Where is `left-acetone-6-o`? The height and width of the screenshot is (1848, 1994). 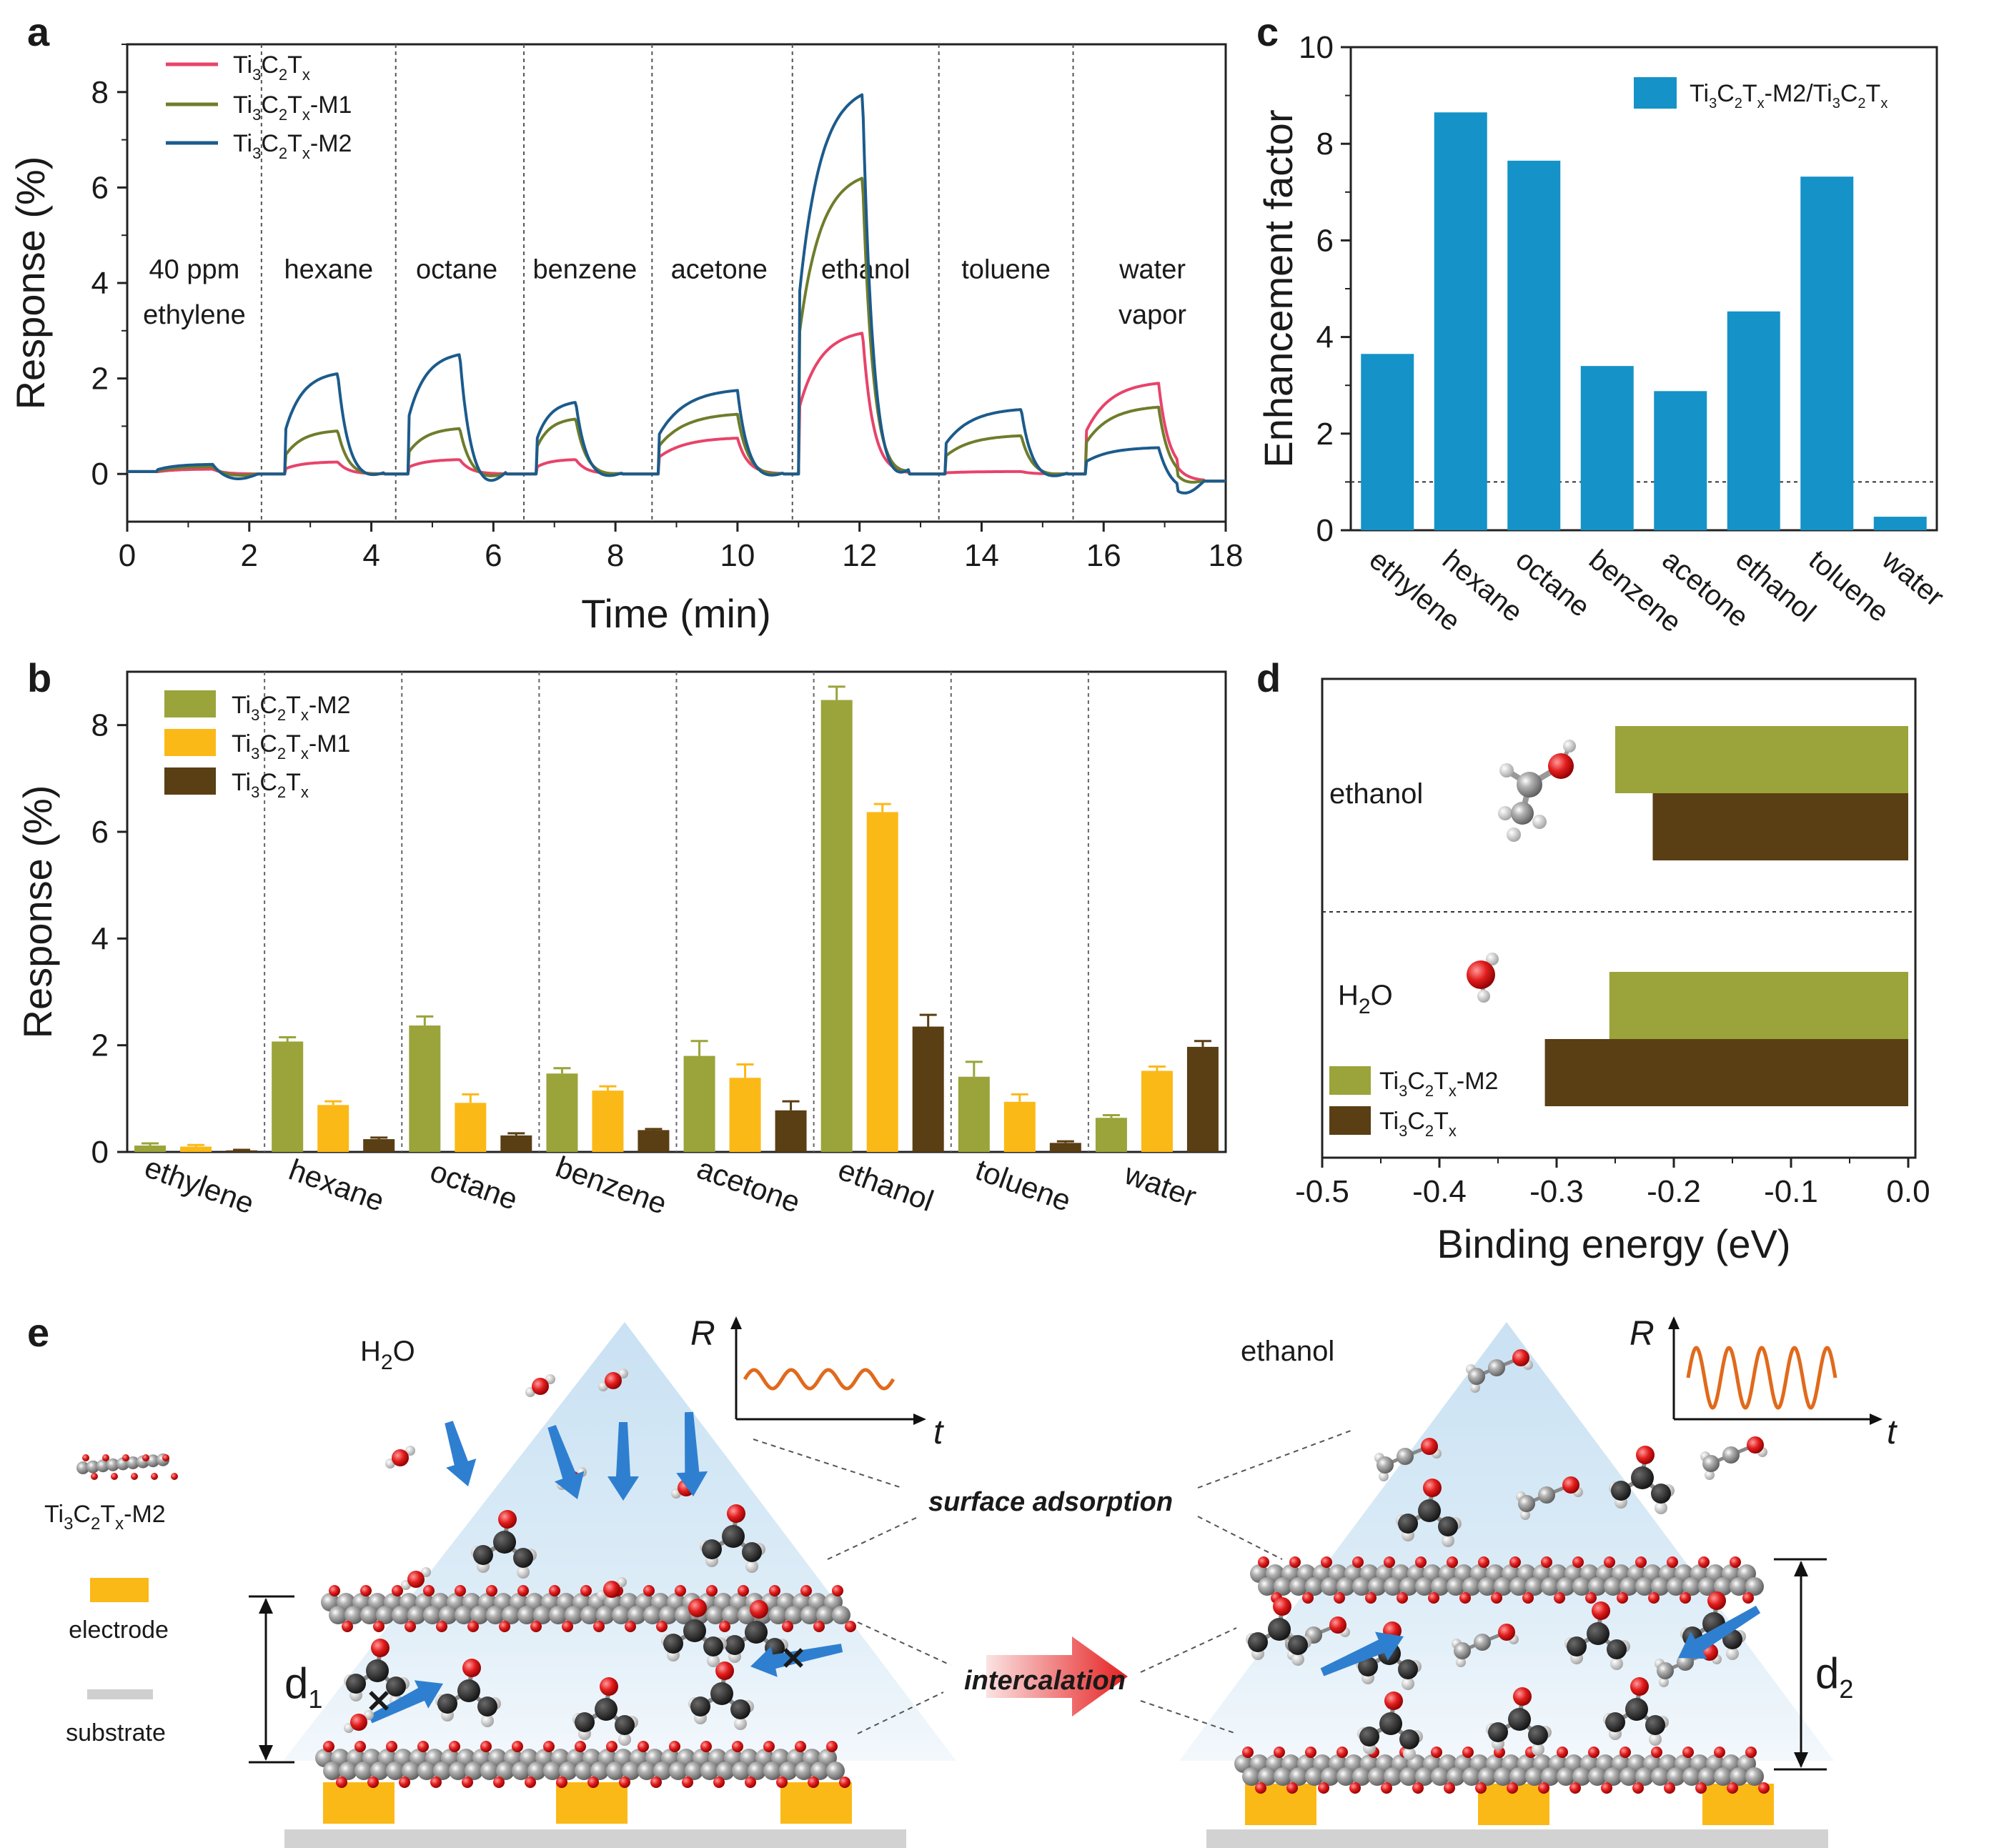
left-acetone-6-o is located at coordinates (759, 1609).